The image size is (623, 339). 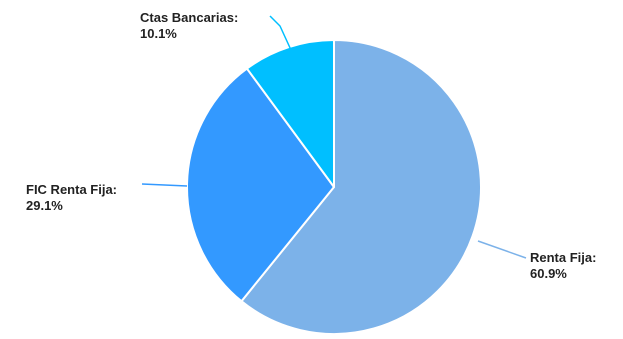 What do you see at coordinates (164, 185) in the screenshot?
I see `leader-line-fic-renta-fija` at bounding box center [164, 185].